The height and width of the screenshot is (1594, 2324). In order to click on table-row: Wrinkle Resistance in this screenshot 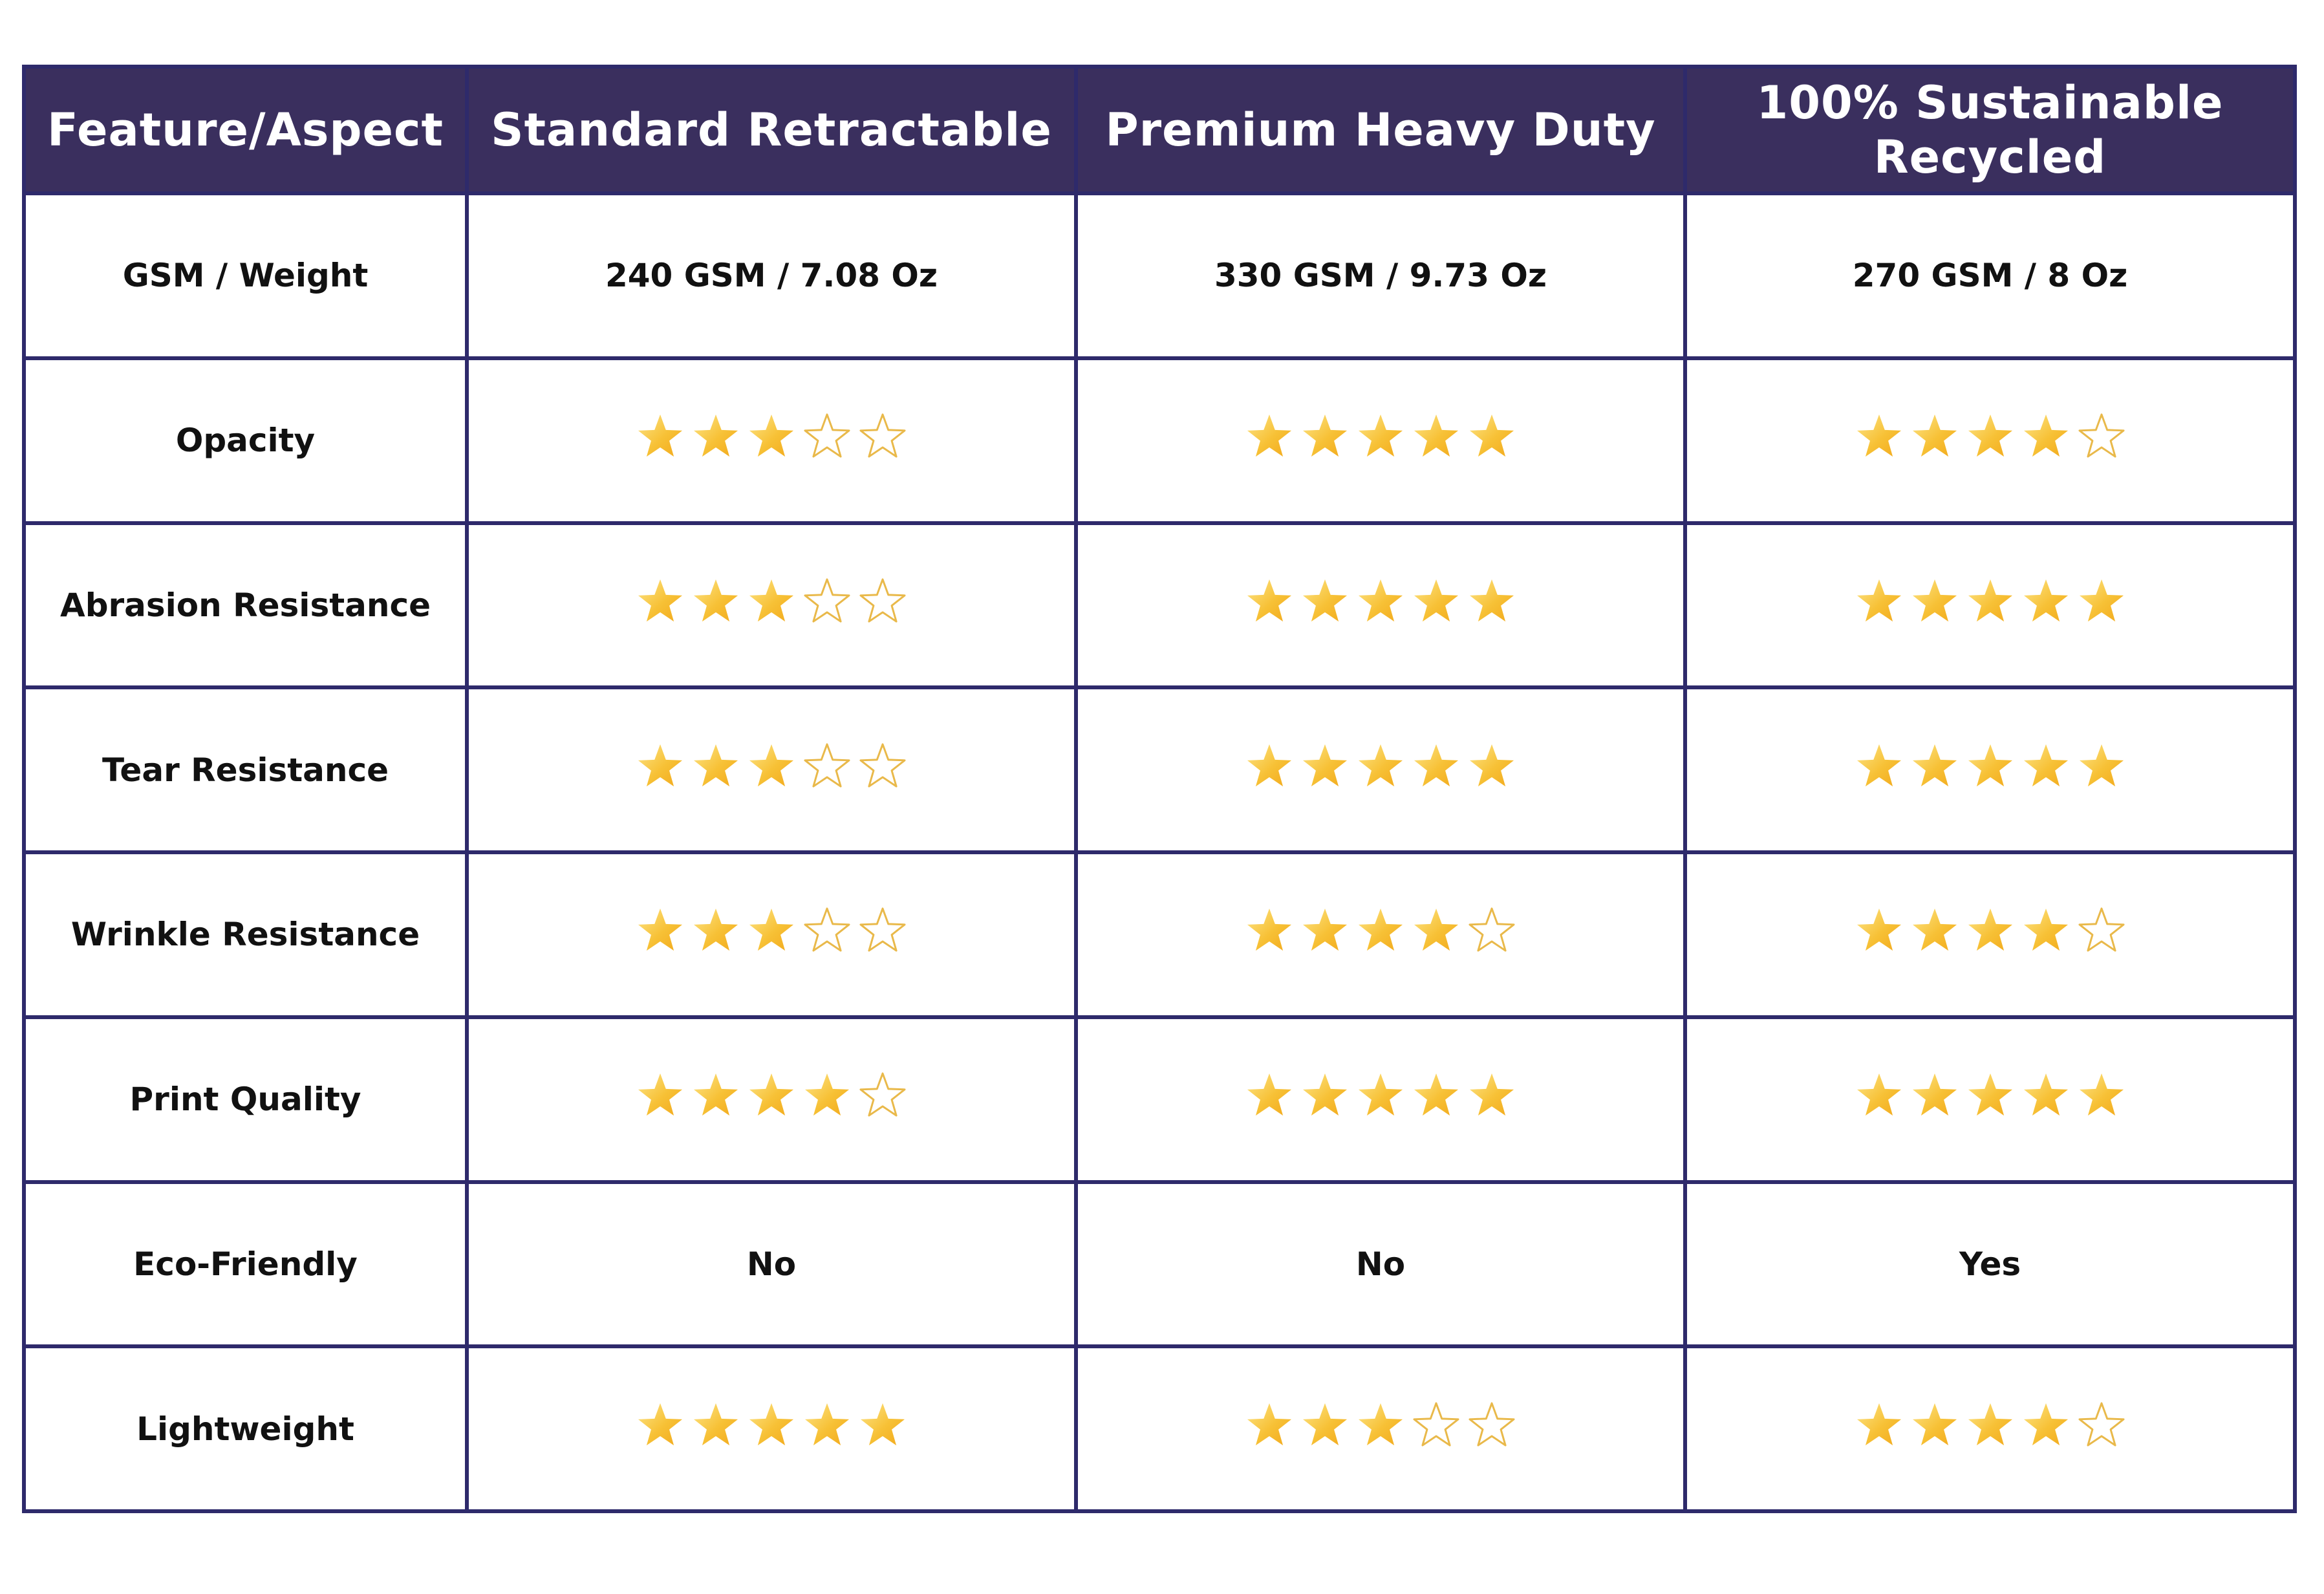, I will do `click(1160, 934)`.